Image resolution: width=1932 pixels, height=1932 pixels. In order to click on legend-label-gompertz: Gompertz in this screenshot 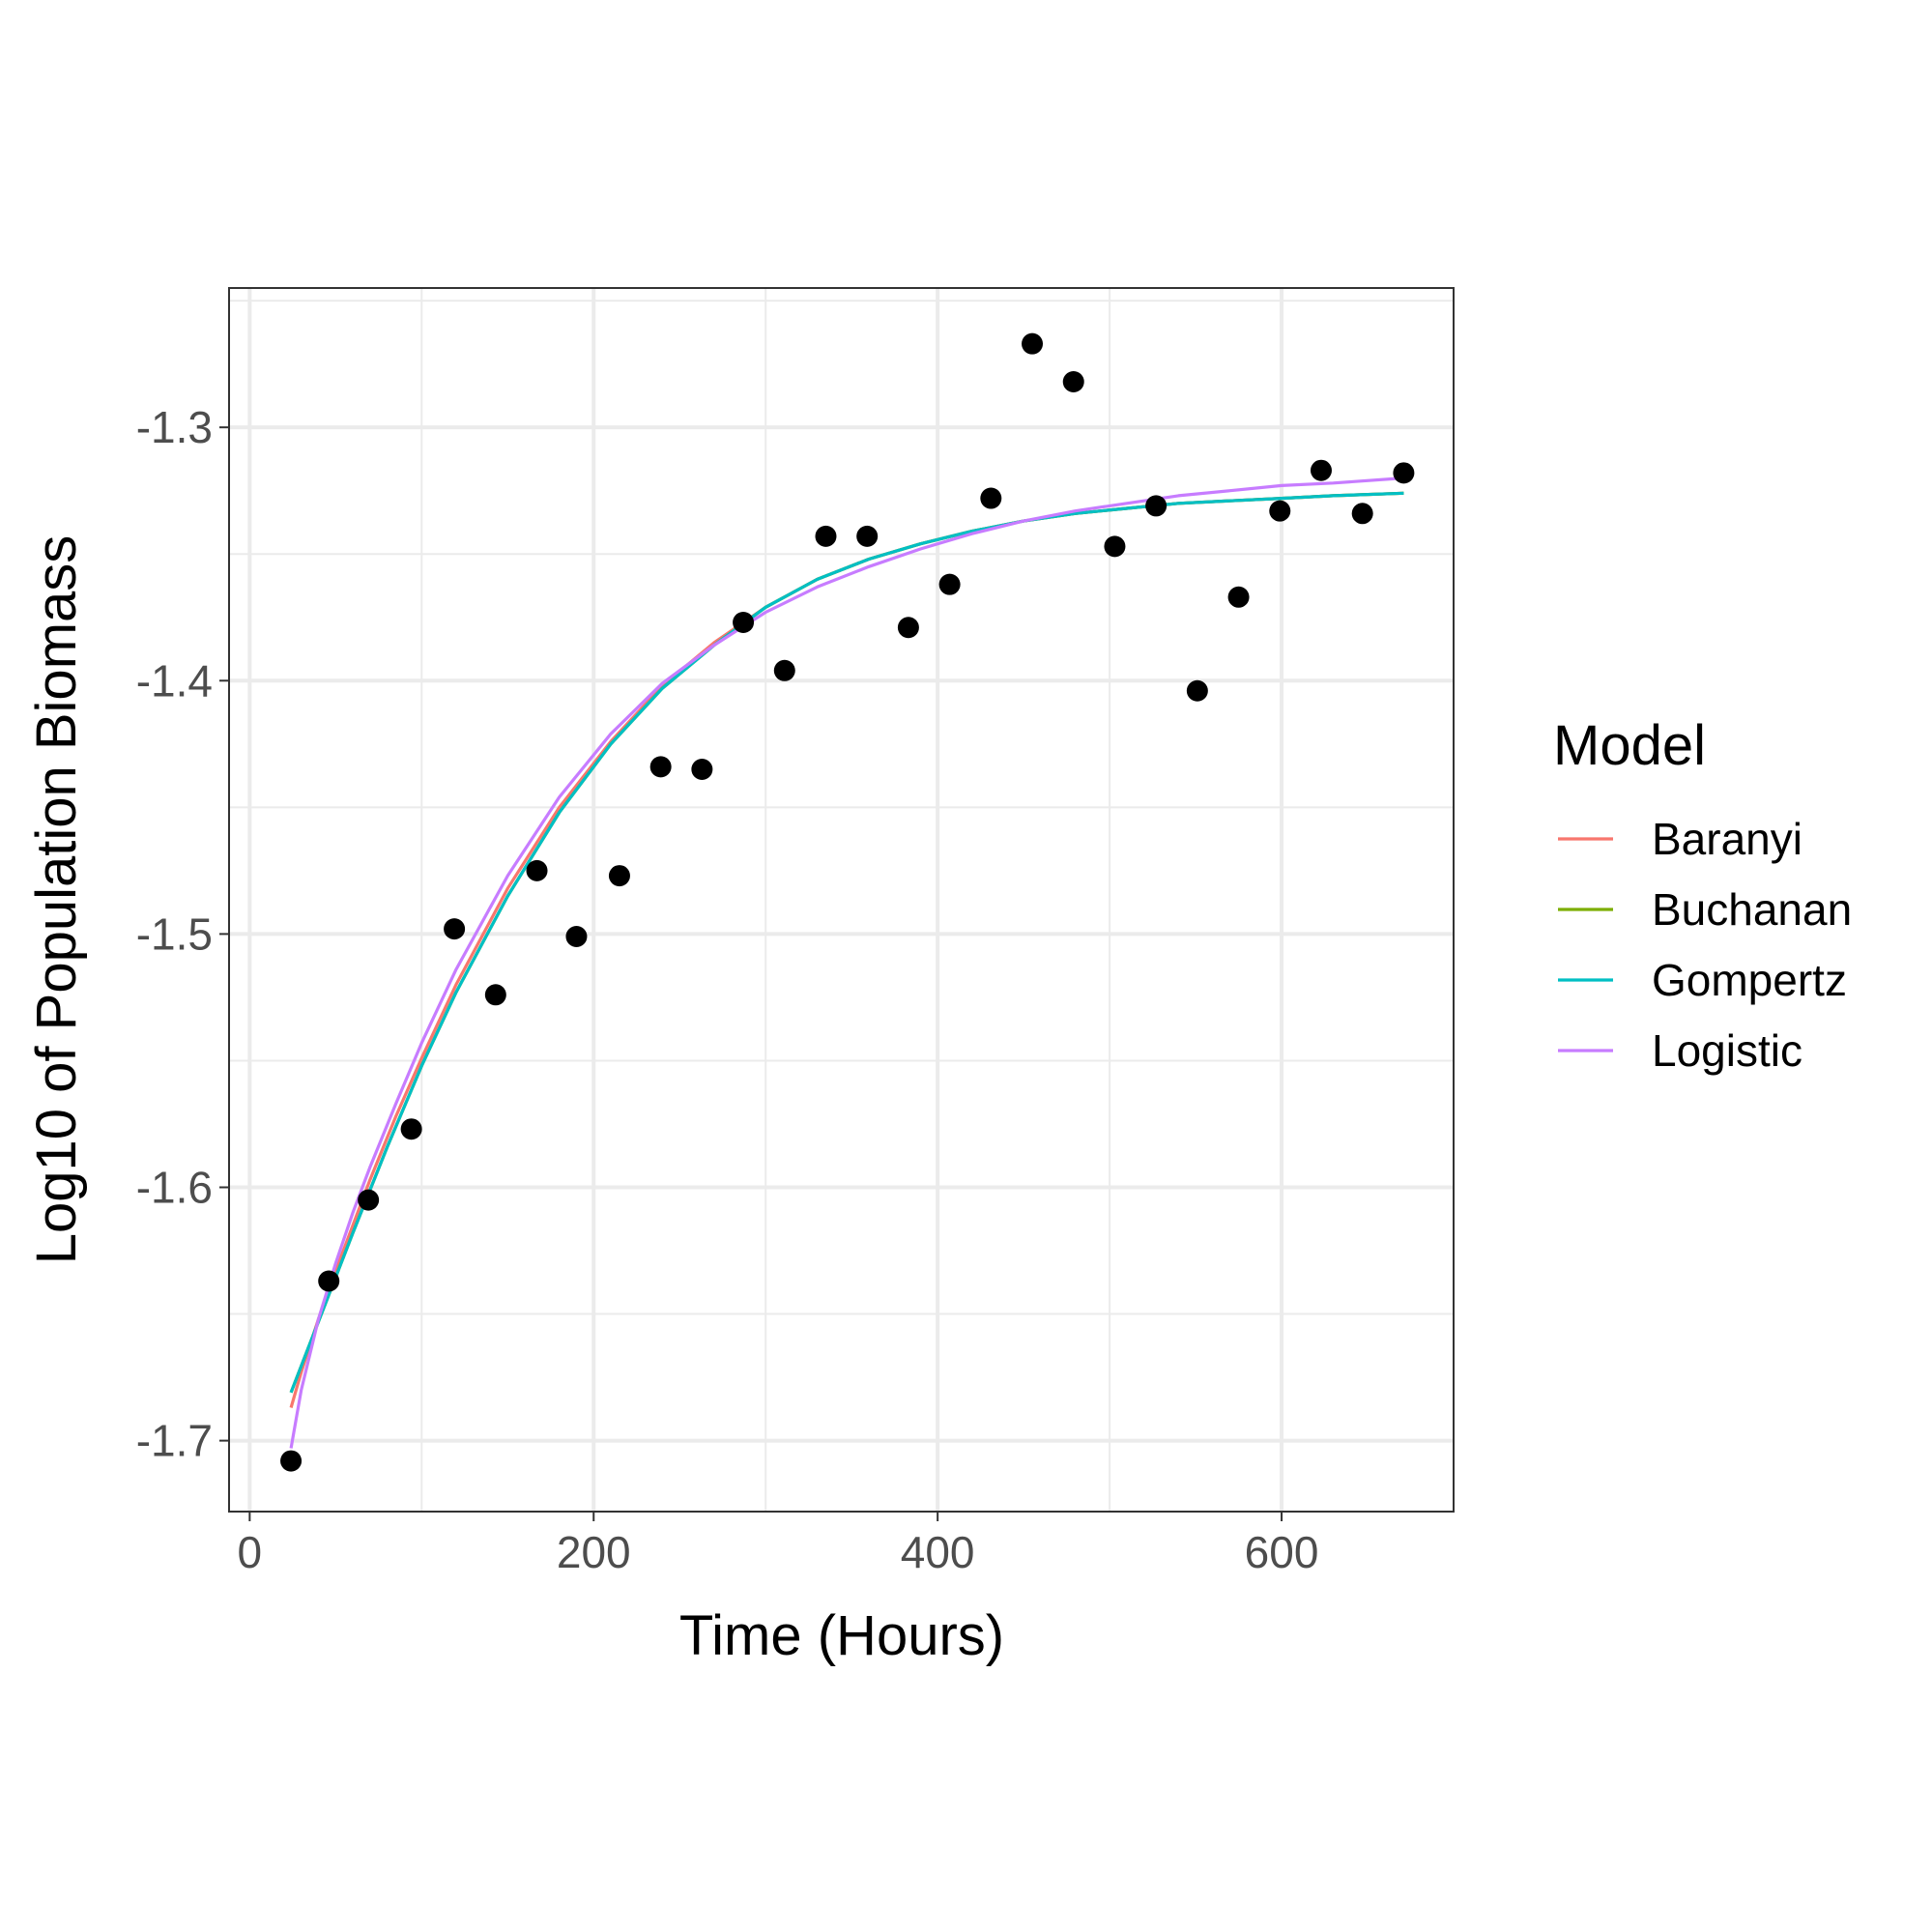, I will do `click(1749, 980)`.